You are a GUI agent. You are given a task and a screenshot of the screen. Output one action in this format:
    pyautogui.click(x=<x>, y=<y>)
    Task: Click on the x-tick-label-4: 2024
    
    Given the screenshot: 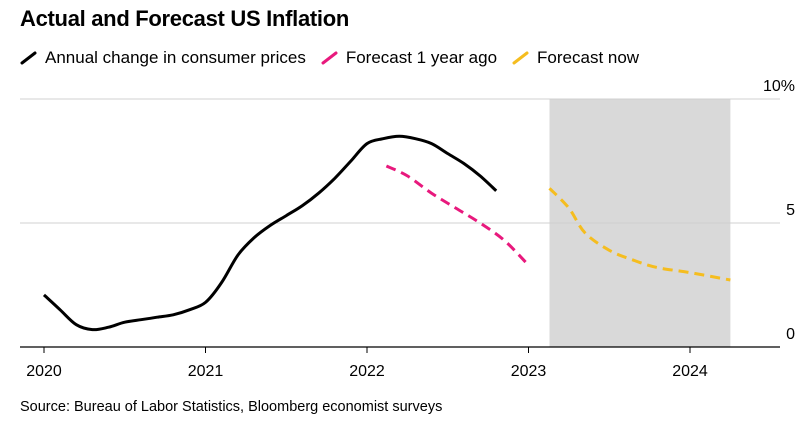 What is the action you would take?
    pyautogui.click(x=690, y=371)
    